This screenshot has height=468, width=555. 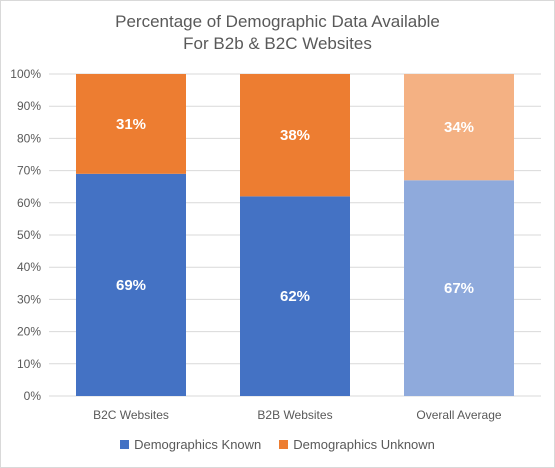 What do you see at coordinates (29, 332) in the screenshot?
I see `y-tick-label: 20%` at bounding box center [29, 332].